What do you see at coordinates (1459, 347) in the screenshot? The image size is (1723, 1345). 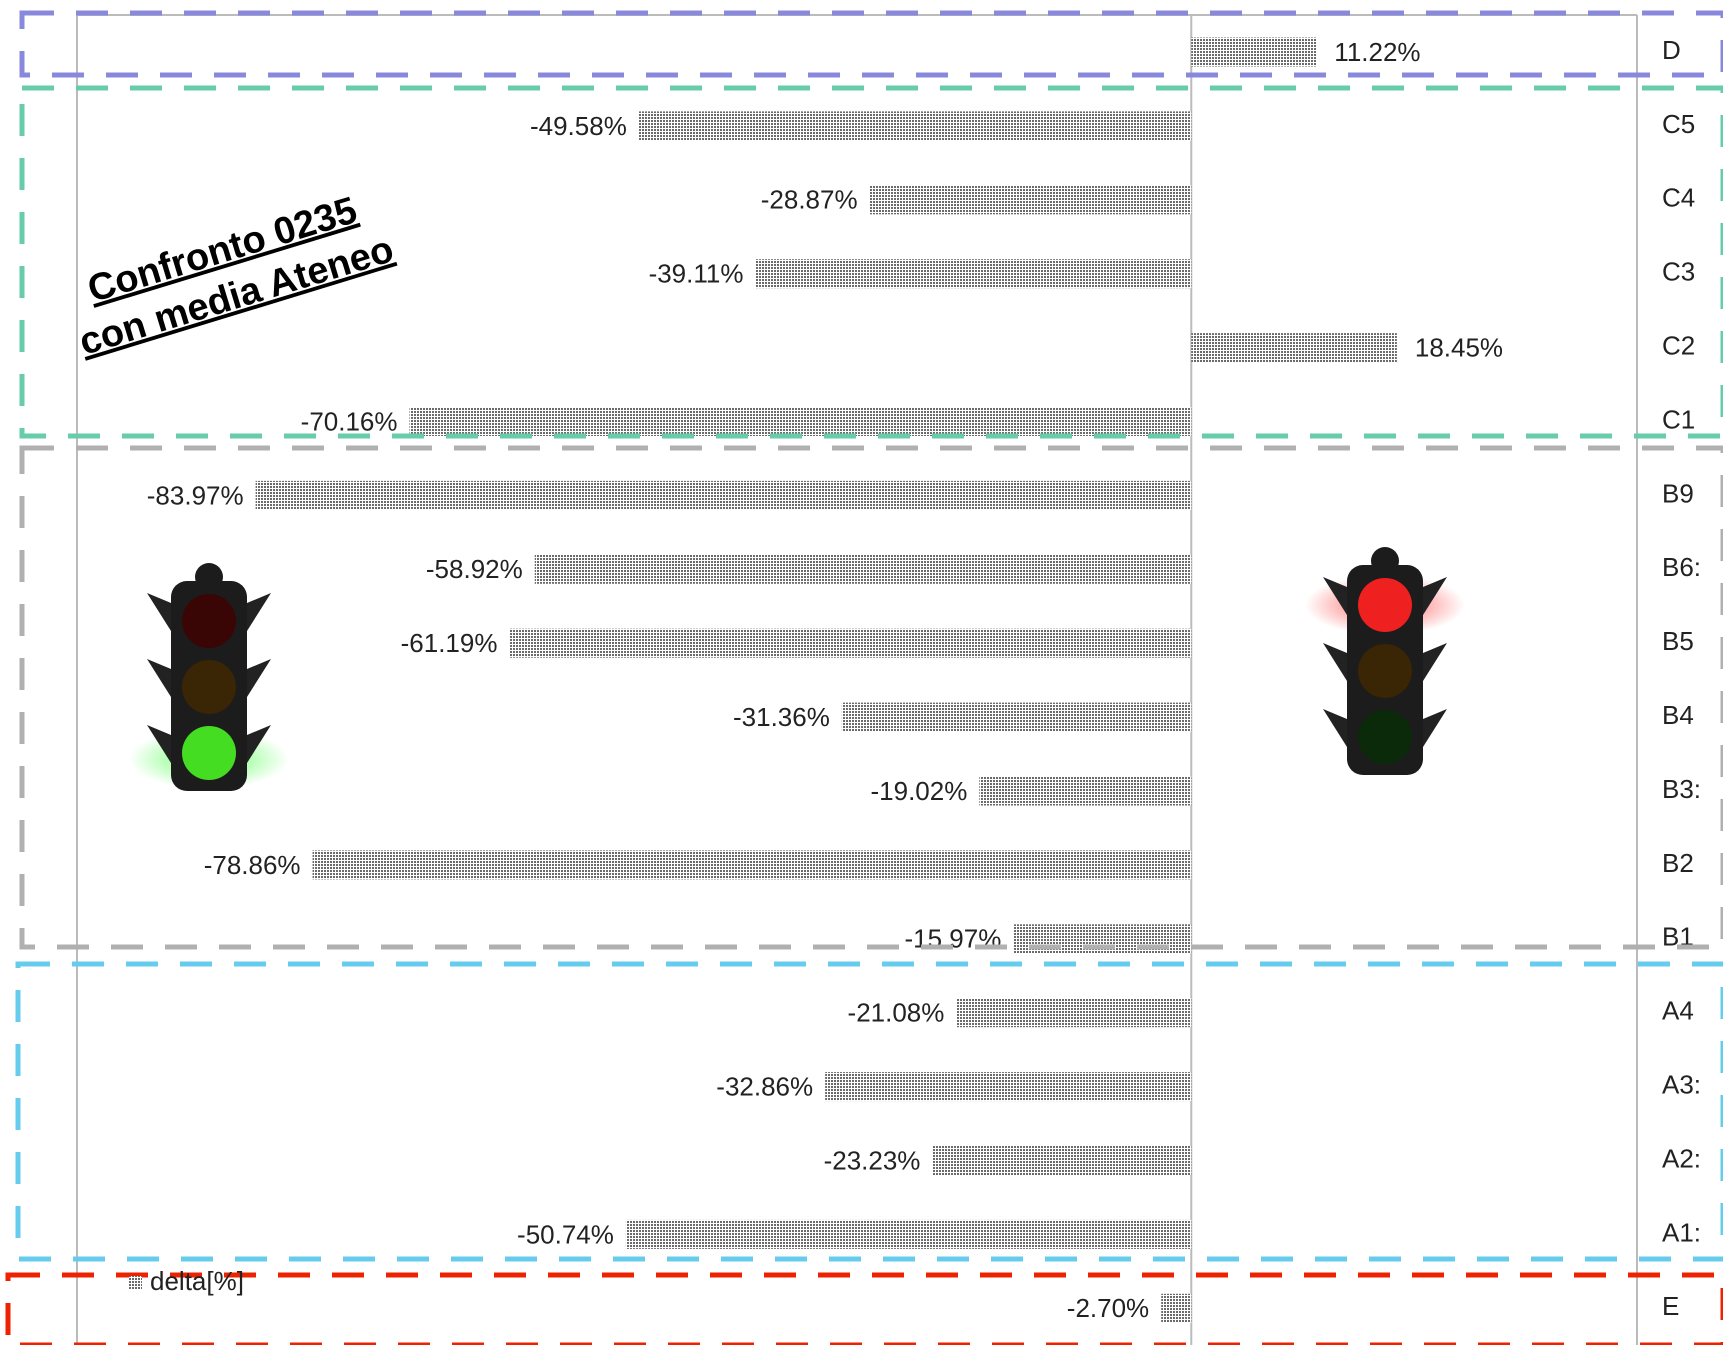 I see `value-label: 18.45%` at bounding box center [1459, 347].